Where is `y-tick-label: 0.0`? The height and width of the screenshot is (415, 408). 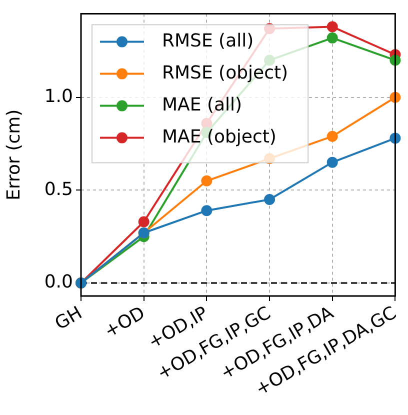
y-tick-label: 0.0 is located at coordinates (58, 282).